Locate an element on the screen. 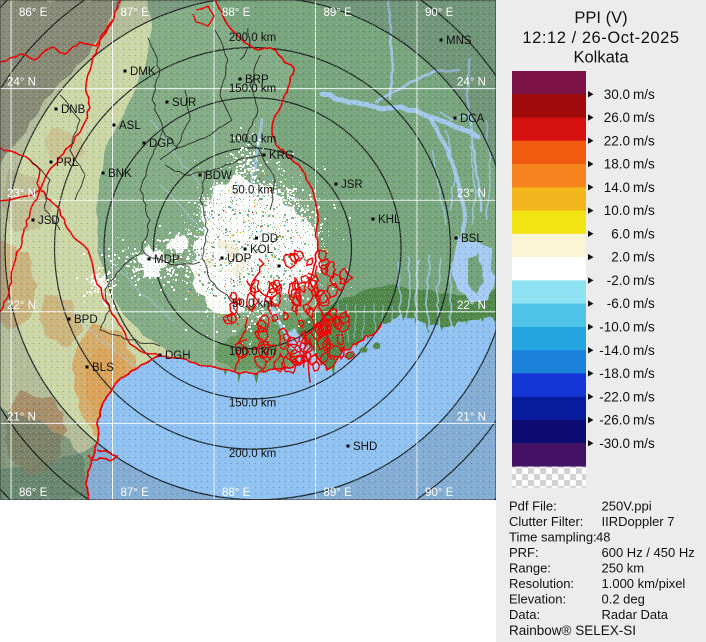  svg-text: -22.0 is located at coordinates (614, 396).